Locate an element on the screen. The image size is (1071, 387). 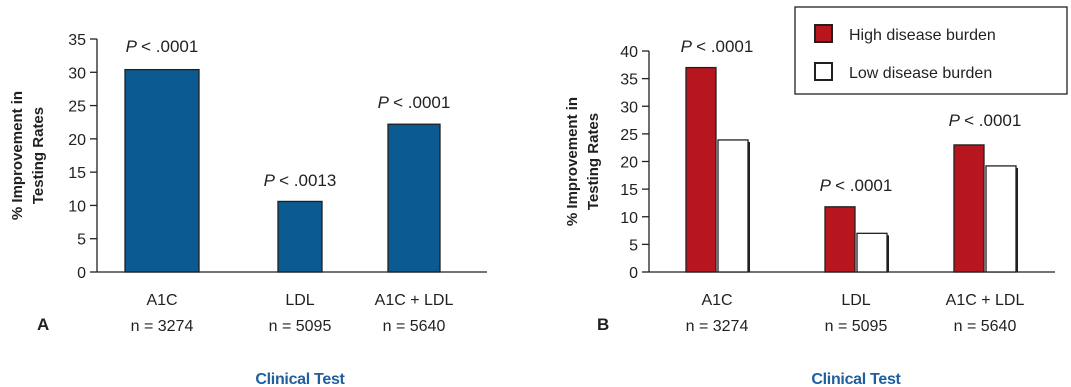
bar-high-ldl is located at coordinates (840, 239).